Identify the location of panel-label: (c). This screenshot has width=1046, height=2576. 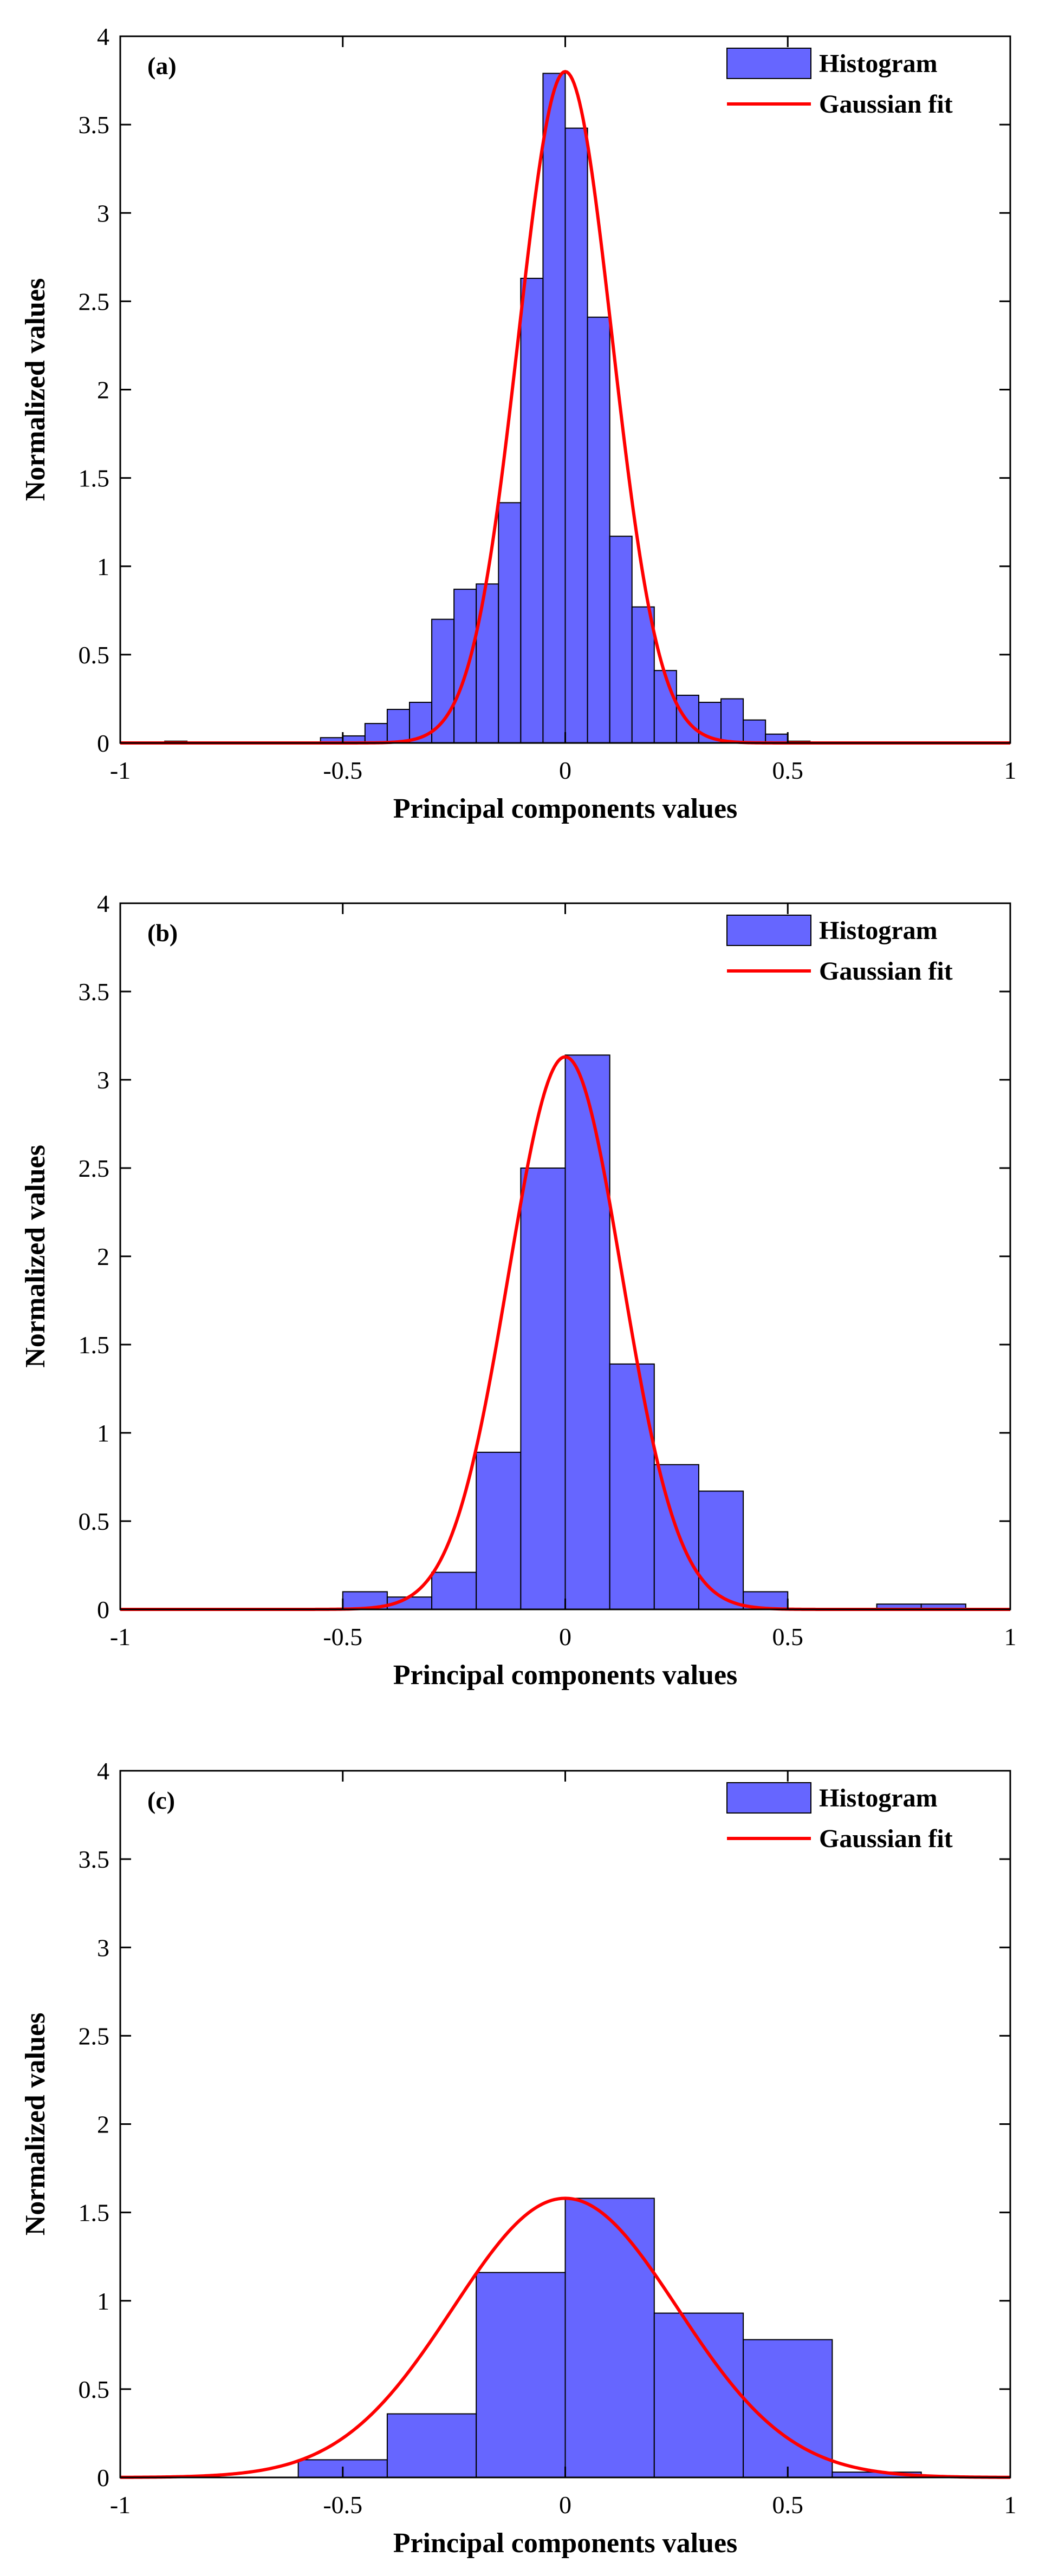
(161, 1800).